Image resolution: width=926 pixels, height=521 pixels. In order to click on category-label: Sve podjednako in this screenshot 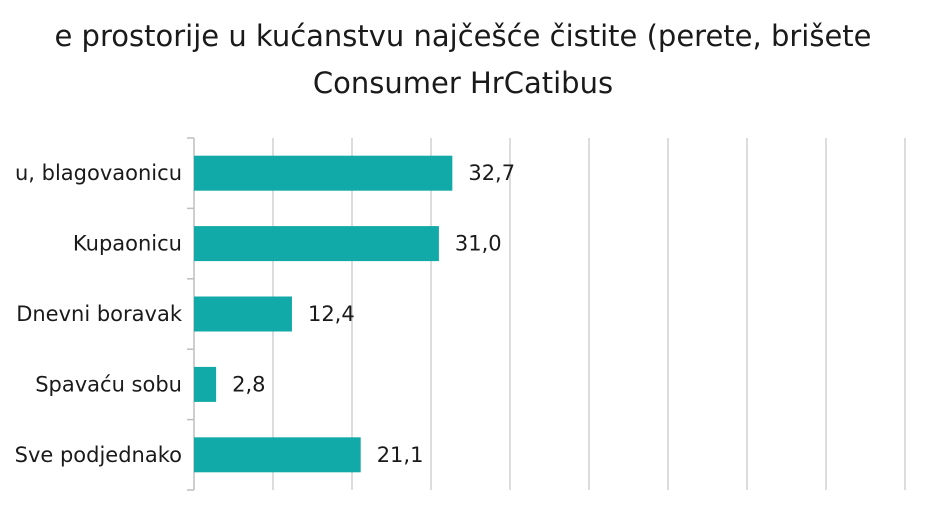, I will do `click(98, 455)`.